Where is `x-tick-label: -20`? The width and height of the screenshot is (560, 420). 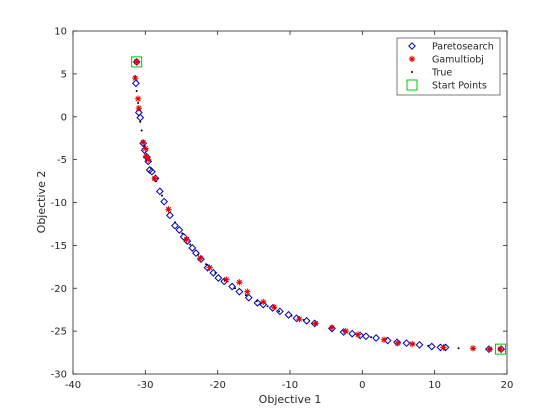
x-tick-label: -20 is located at coordinates (217, 385).